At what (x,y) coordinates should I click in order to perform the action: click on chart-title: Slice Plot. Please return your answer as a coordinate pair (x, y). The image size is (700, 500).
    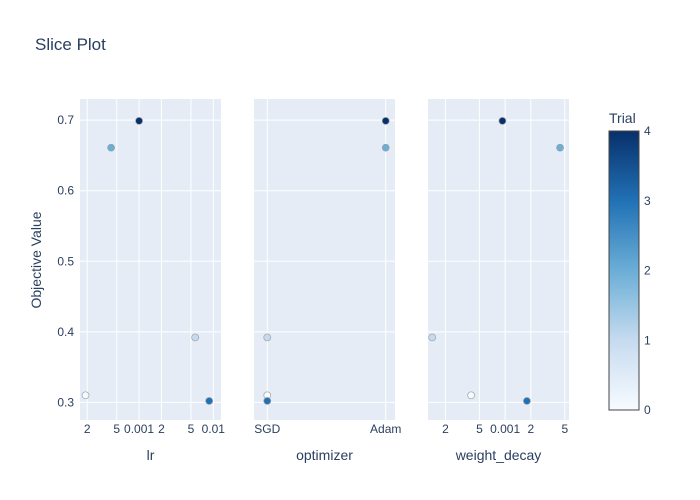
    Looking at the image, I should click on (70, 44).